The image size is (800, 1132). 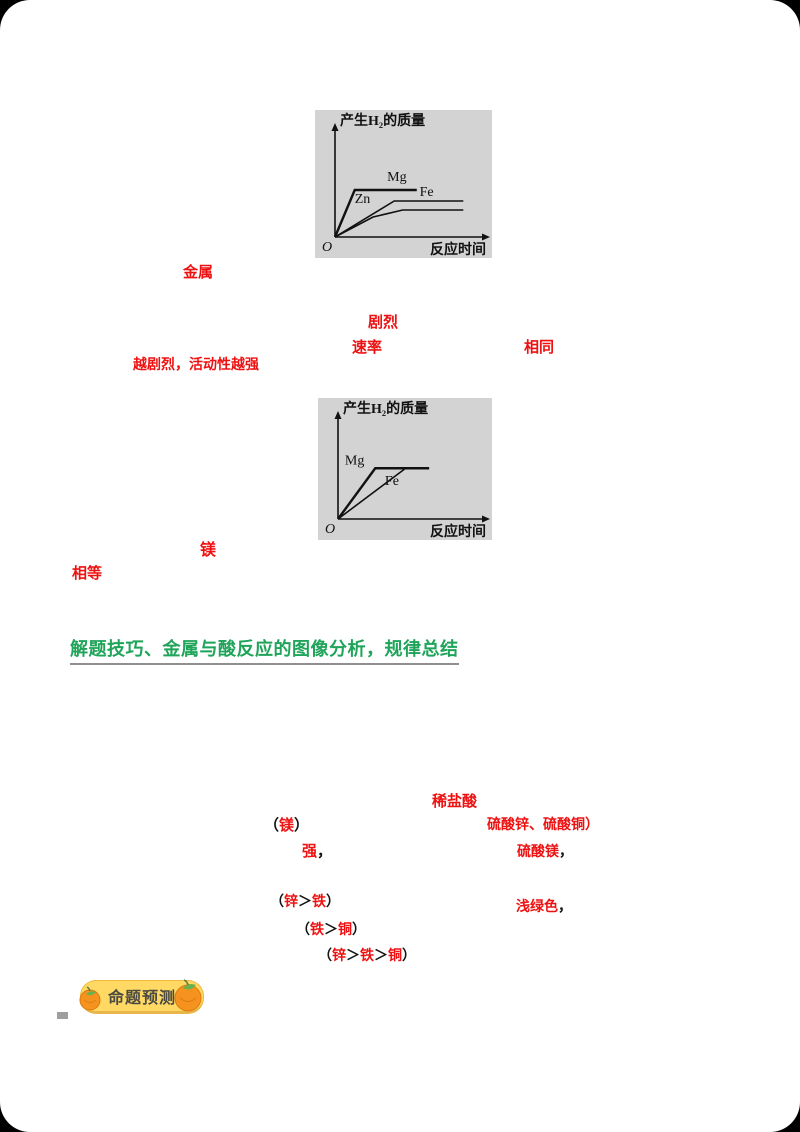 What do you see at coordinates (333, 901) in the screenshot?
I see `order1-close: ）` at bounding box center [333, 901].